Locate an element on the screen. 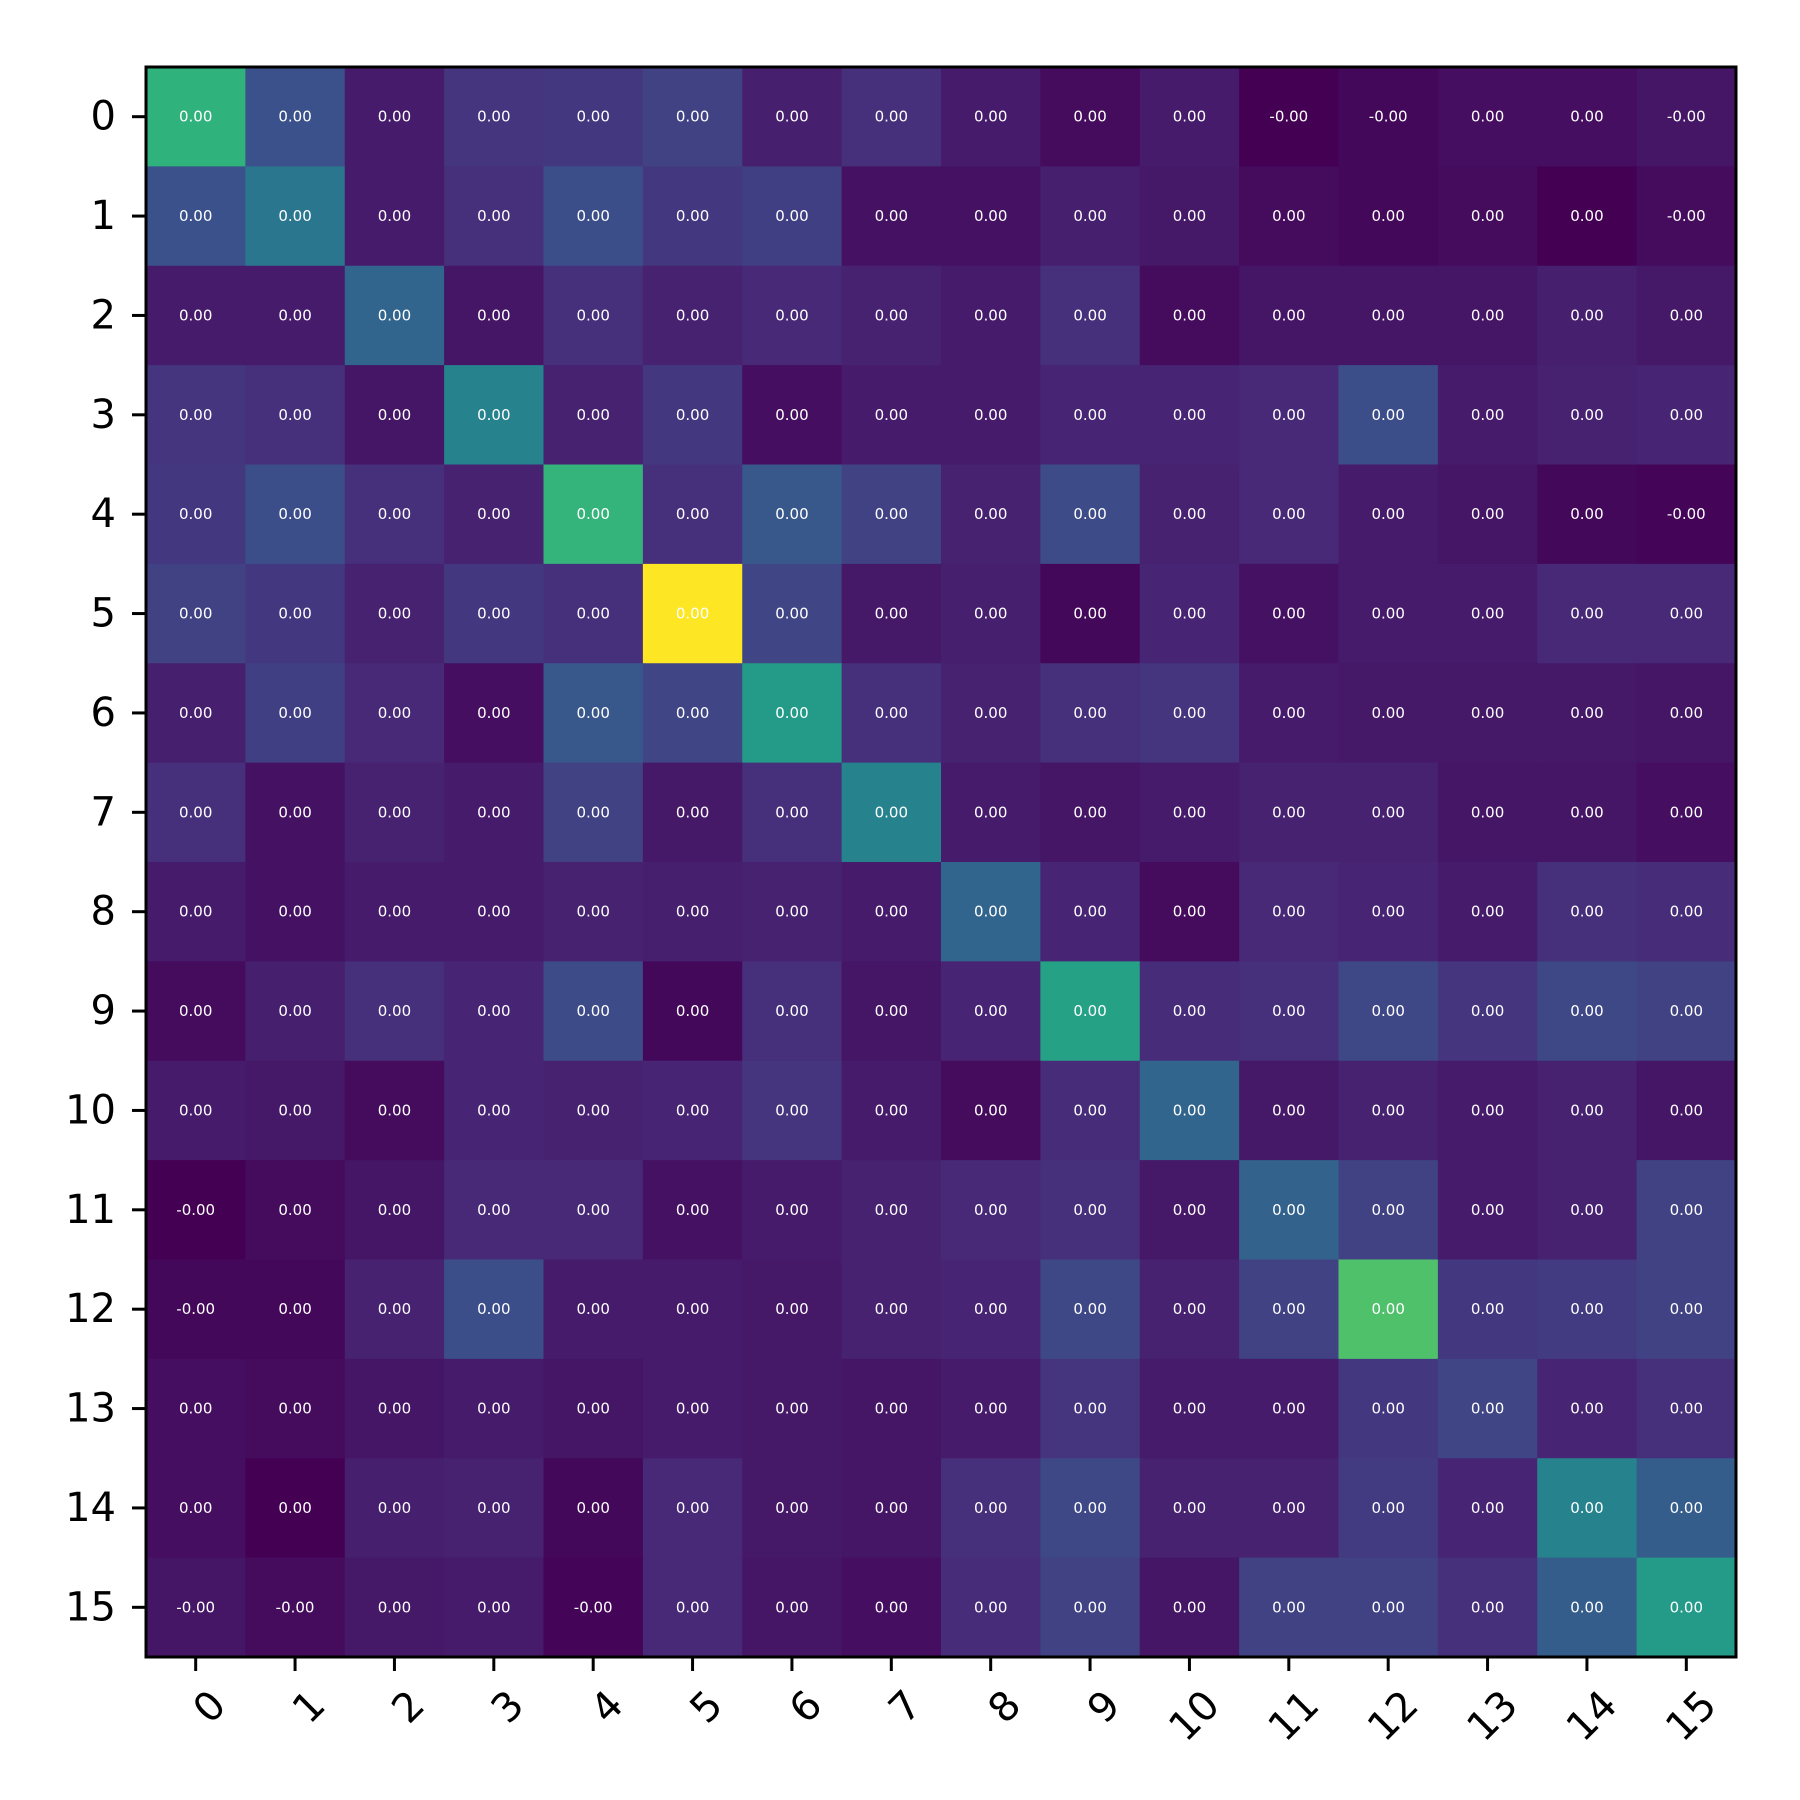 The height and width of the screenshot is (1800, 1800). heatmap-cell-r3-c7 is located at coordinates (891, 415).